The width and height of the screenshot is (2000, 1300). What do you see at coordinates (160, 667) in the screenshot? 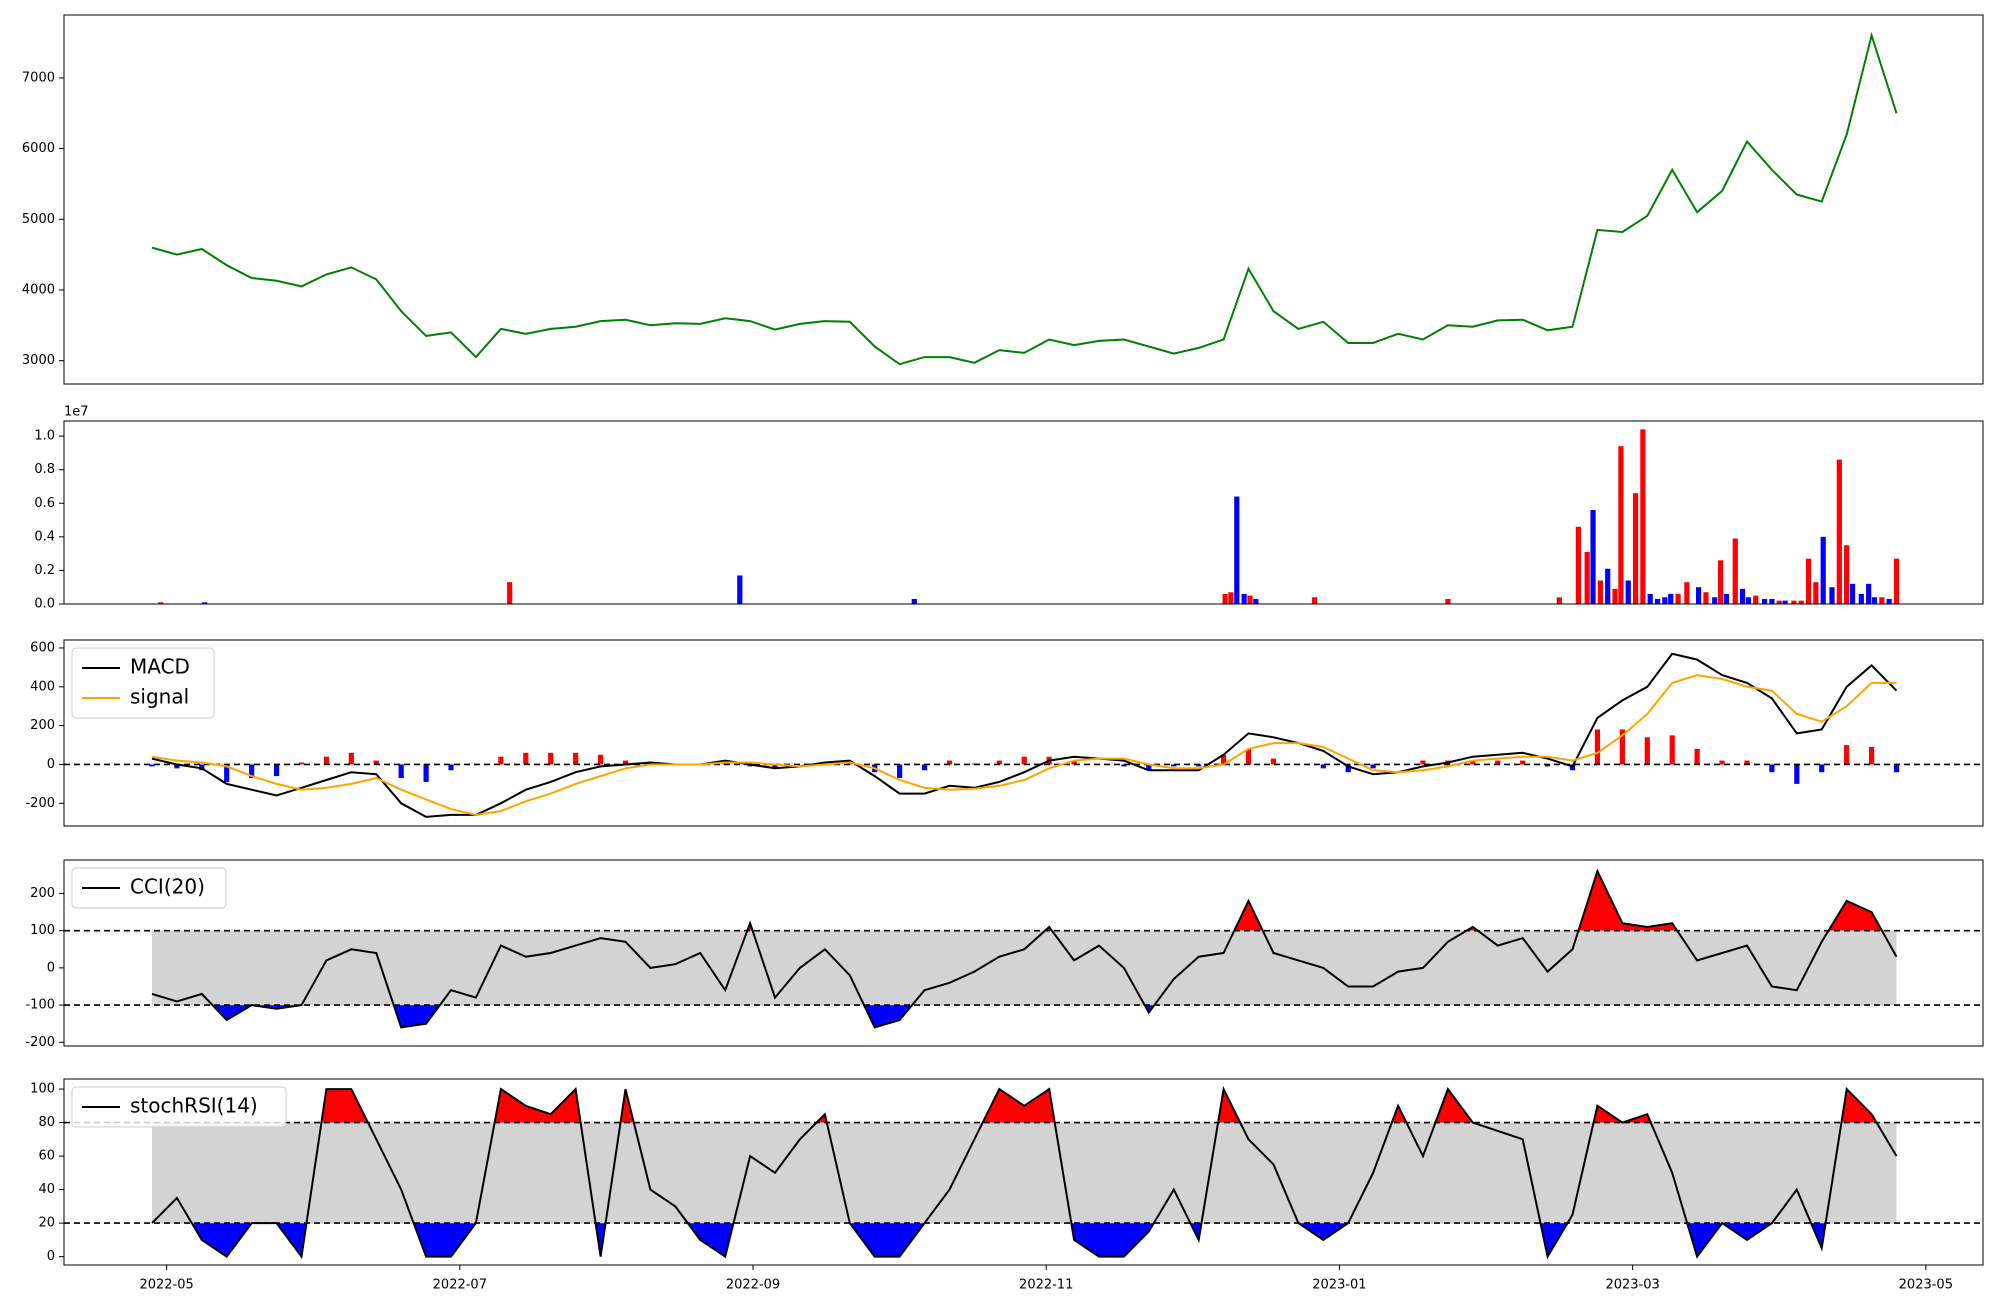
I see `legend-label: MACD` at bounding box center [160, 667].